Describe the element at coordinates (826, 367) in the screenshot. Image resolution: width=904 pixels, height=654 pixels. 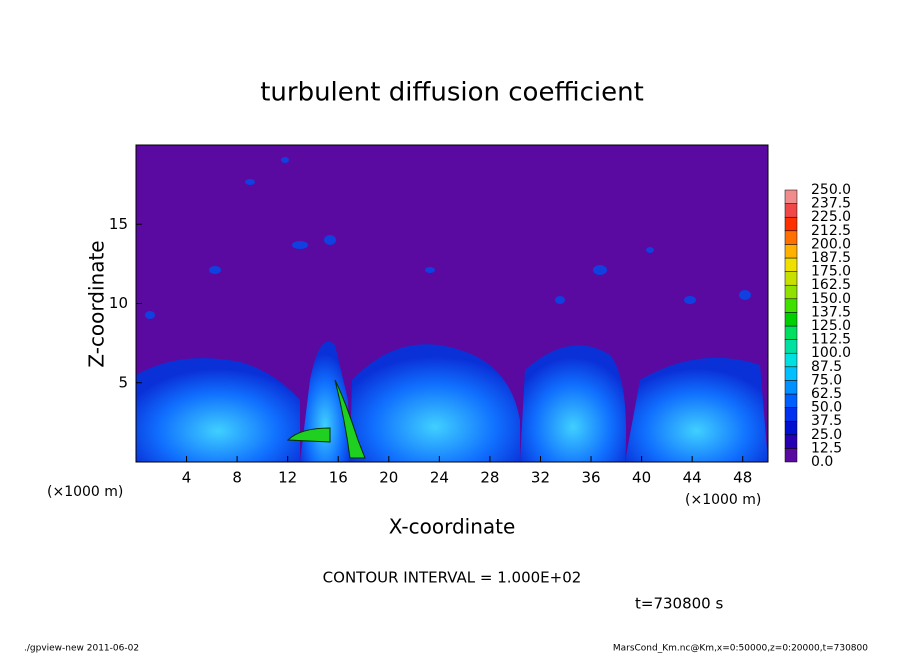
I see `colorbar-label: 87.5` at that location.